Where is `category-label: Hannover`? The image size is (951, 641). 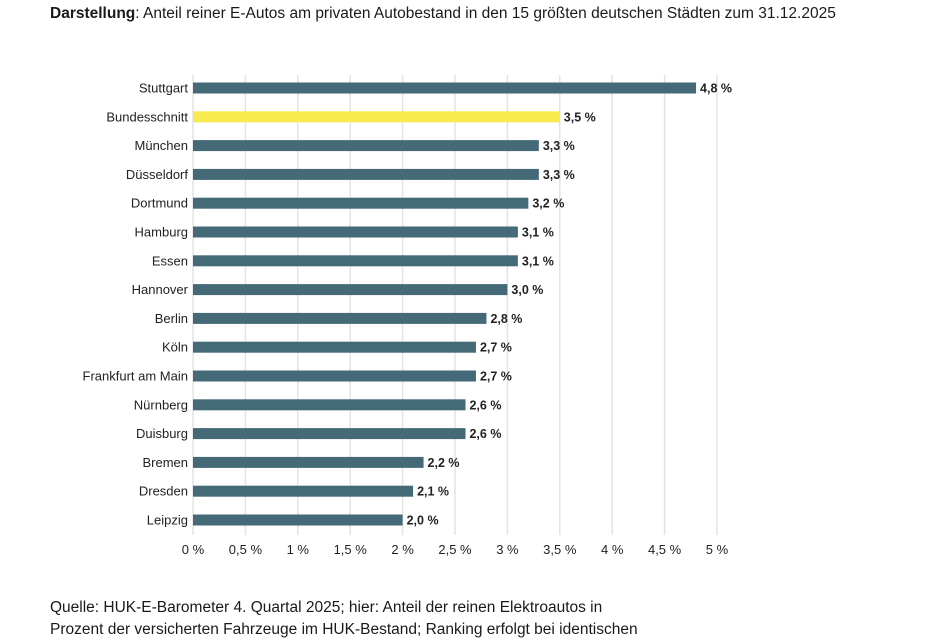 category-label: Hannover is located at coordinates (160, 289).